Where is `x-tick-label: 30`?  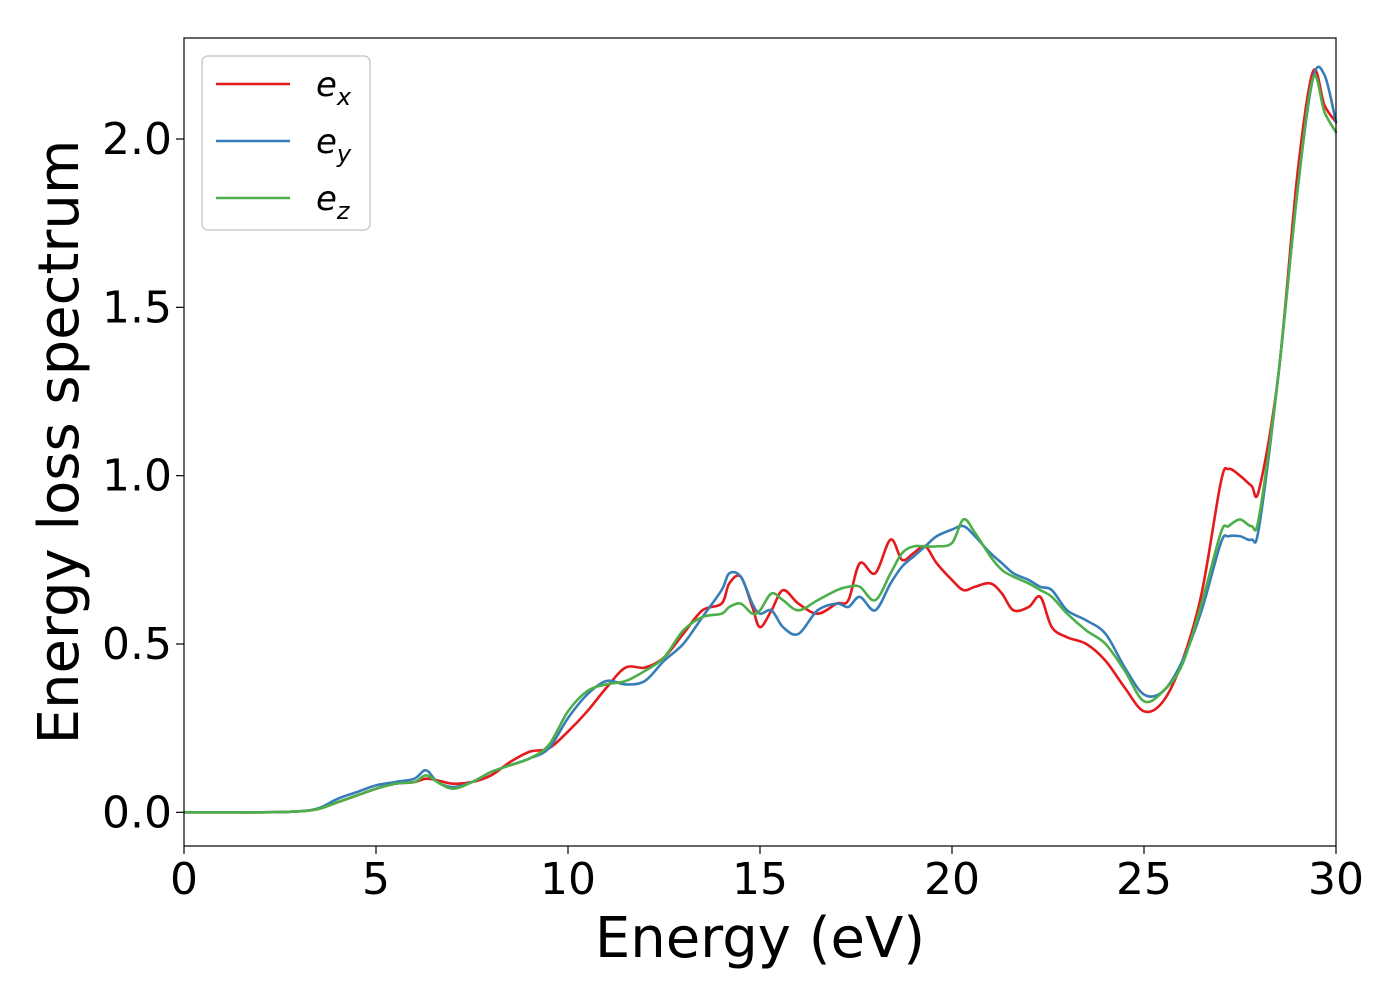 x-tick-label: 30 is located at coordinates (1336, 879).